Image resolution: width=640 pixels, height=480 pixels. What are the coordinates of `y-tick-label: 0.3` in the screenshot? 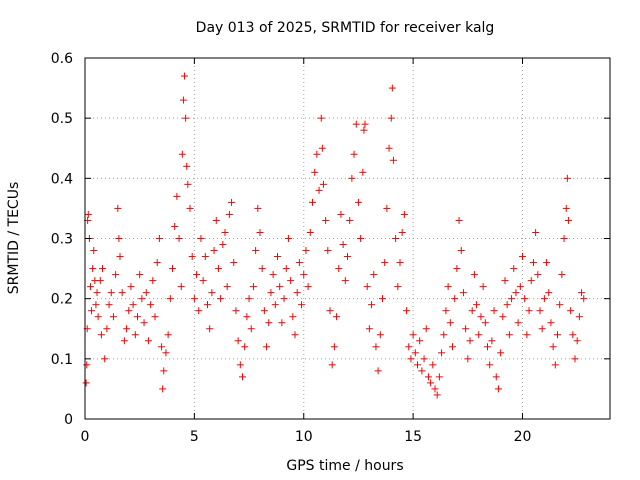 It's located at (62, 240).